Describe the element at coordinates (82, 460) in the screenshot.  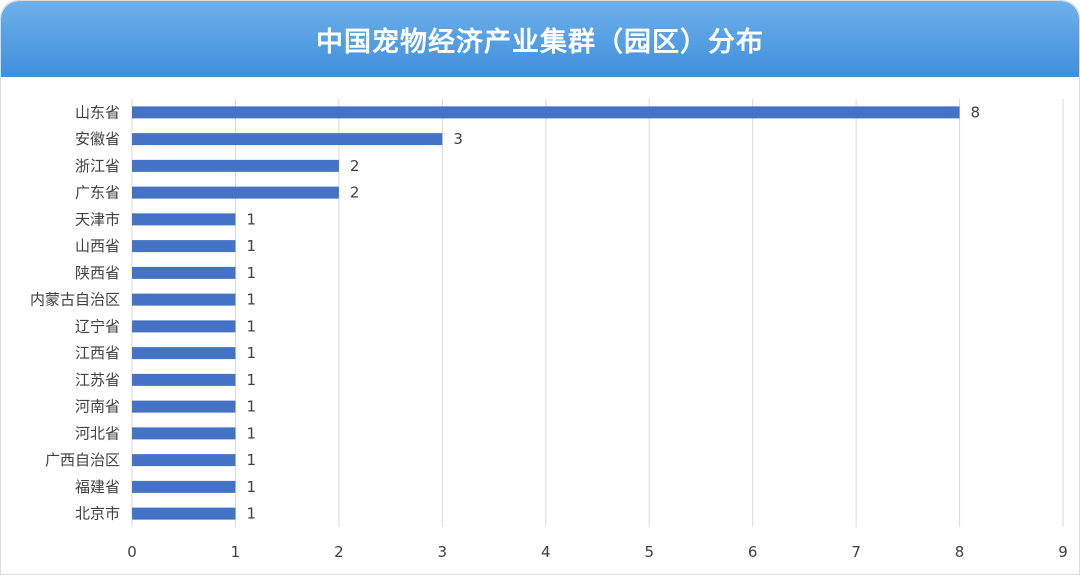
I see `category-label: 广西自治区` at that location.